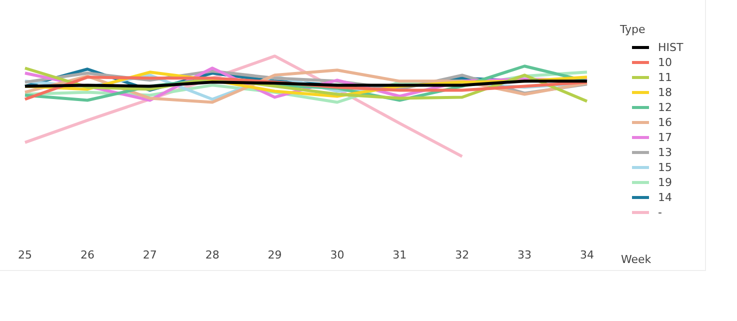 The height and width of the screenshot is (321, 737). Describe the element at coordinates (636, 259) in the screenshot. I see `x-axis-title: Week` at that location.